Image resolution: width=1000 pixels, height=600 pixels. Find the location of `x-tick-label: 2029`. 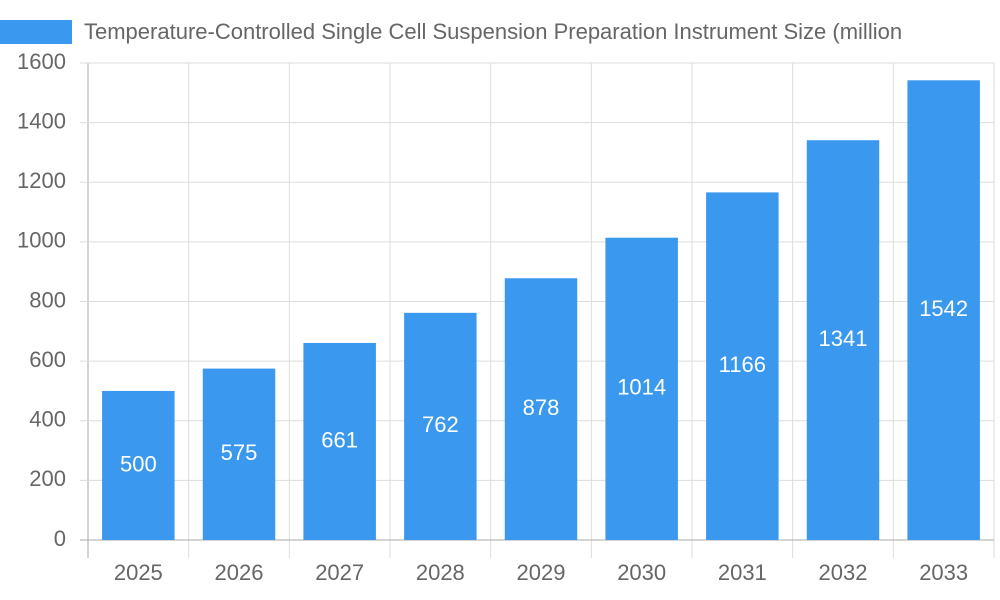

x-tick-label: 2029 is located at coordinates (541, 572).